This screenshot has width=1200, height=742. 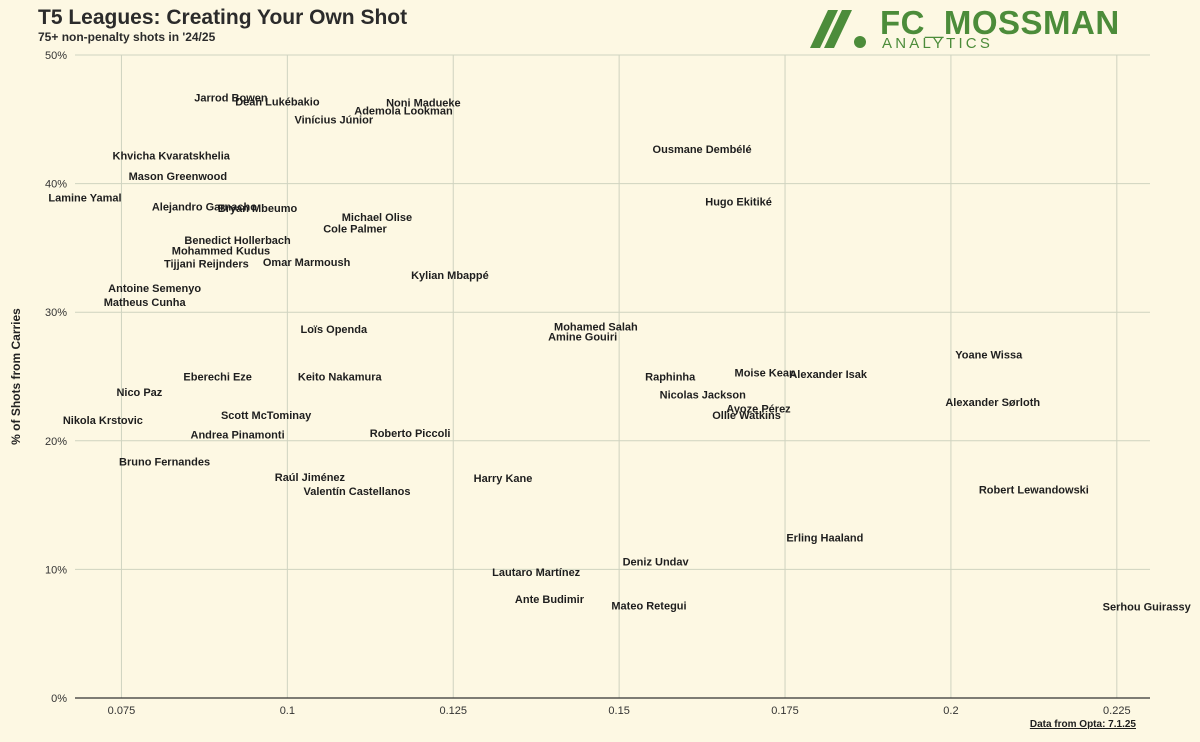 I want to click on y-tick-label: 30%, so click(x=56, y=313).